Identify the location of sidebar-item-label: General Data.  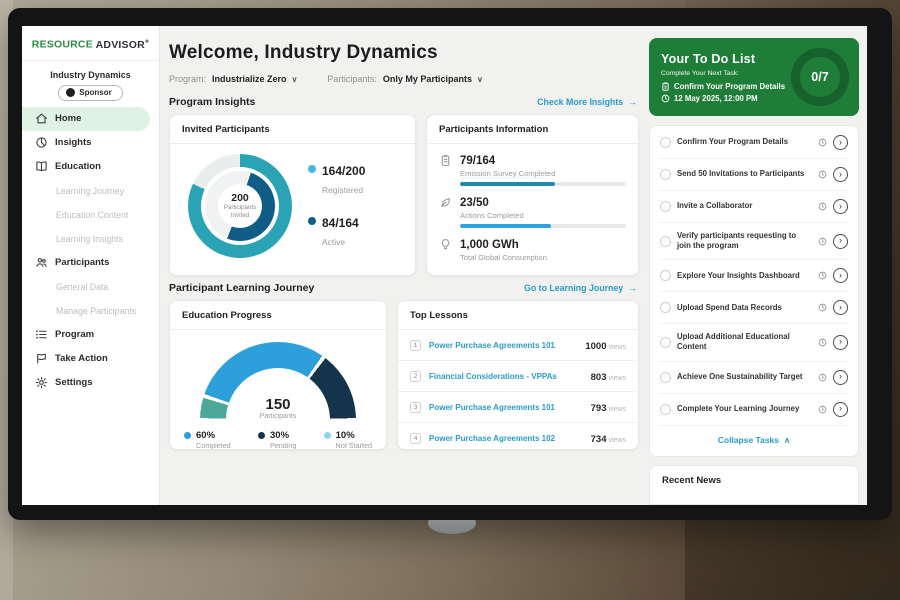
(82, 286).